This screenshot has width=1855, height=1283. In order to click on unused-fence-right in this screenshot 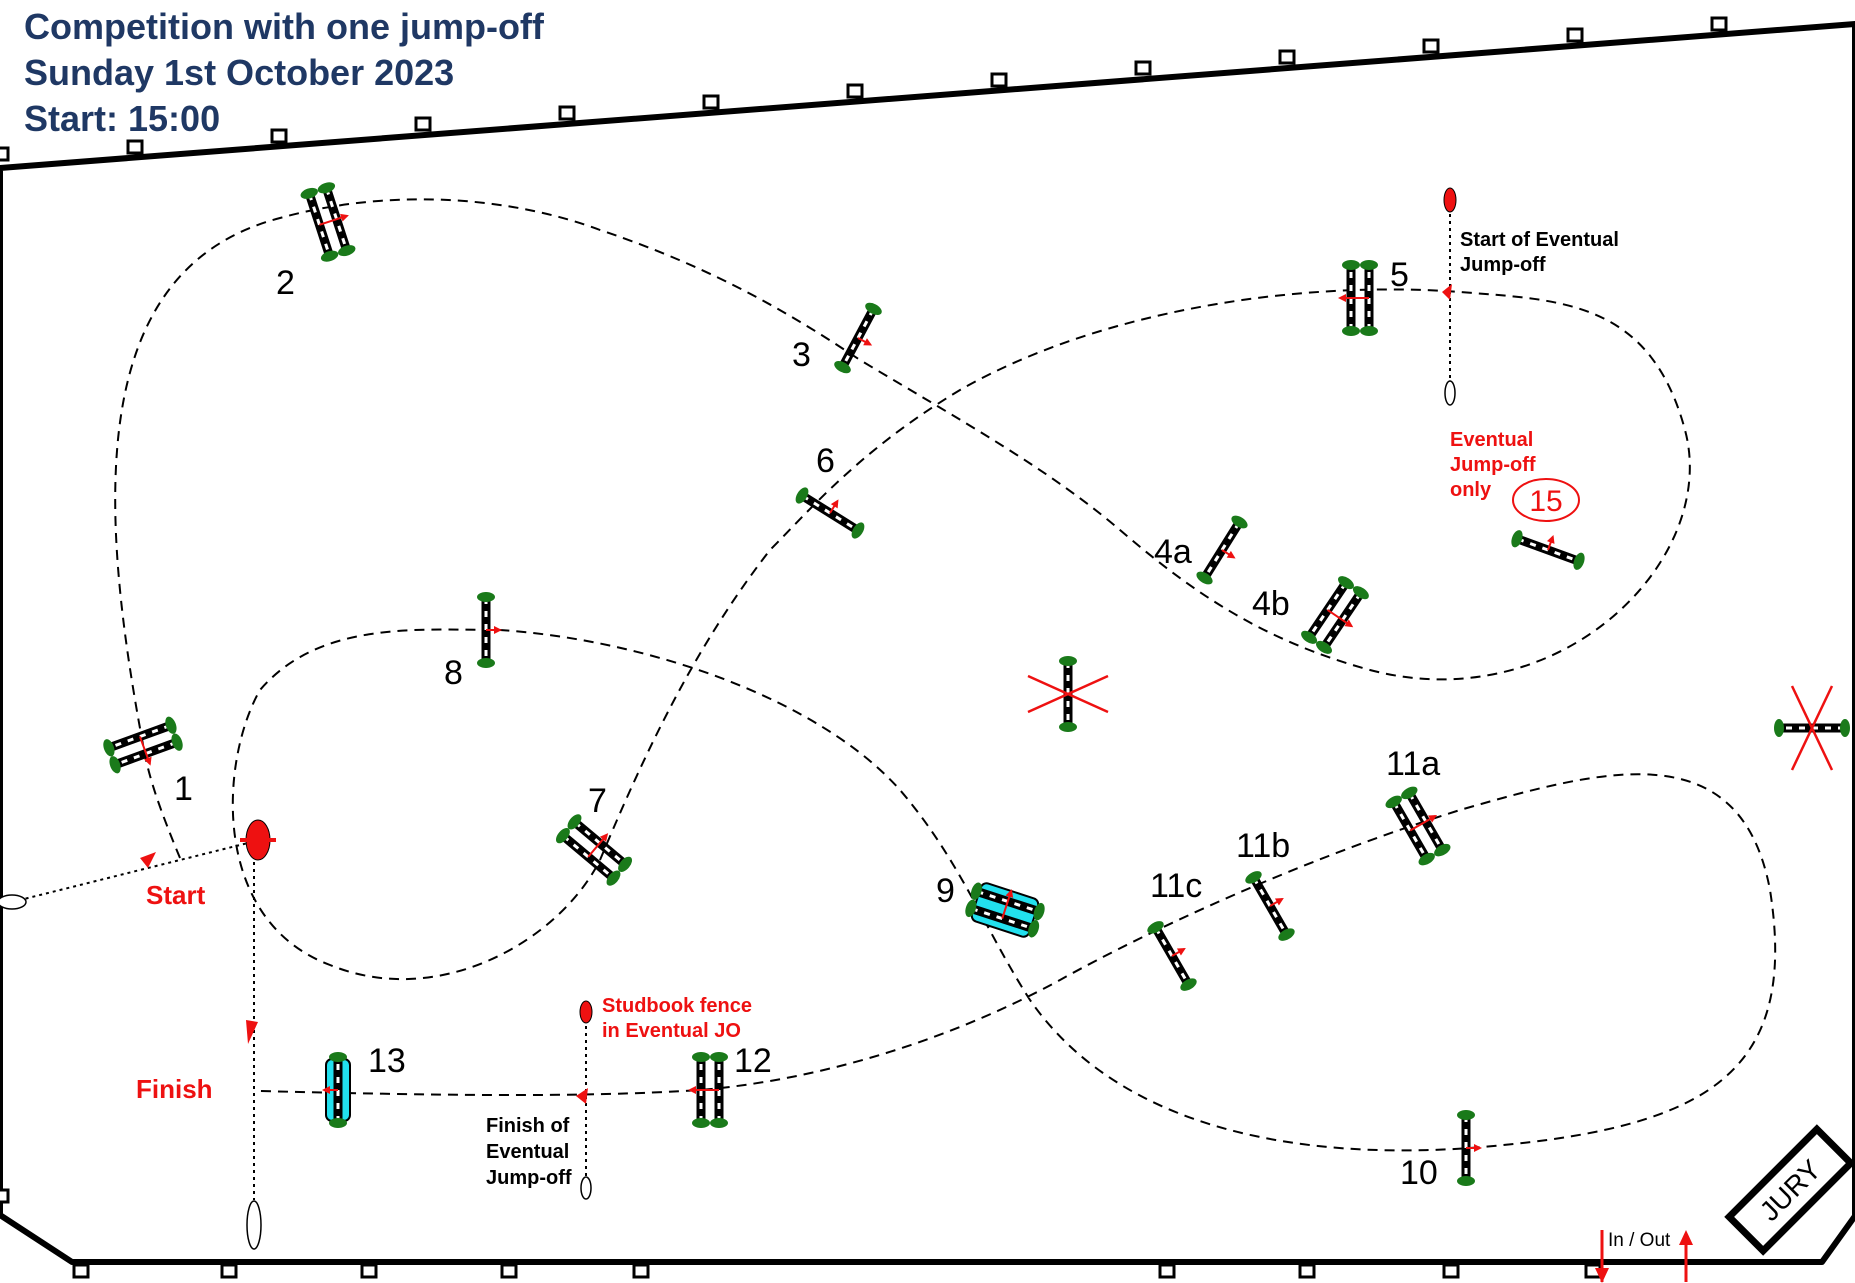, I will do `click(1812, 728)`.